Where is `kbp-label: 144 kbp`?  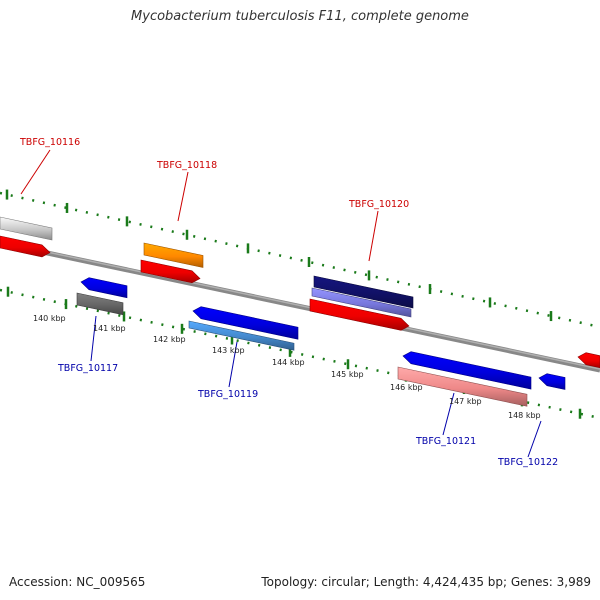
kbp-label: 144 kbp is located at coordinates (288, 362).